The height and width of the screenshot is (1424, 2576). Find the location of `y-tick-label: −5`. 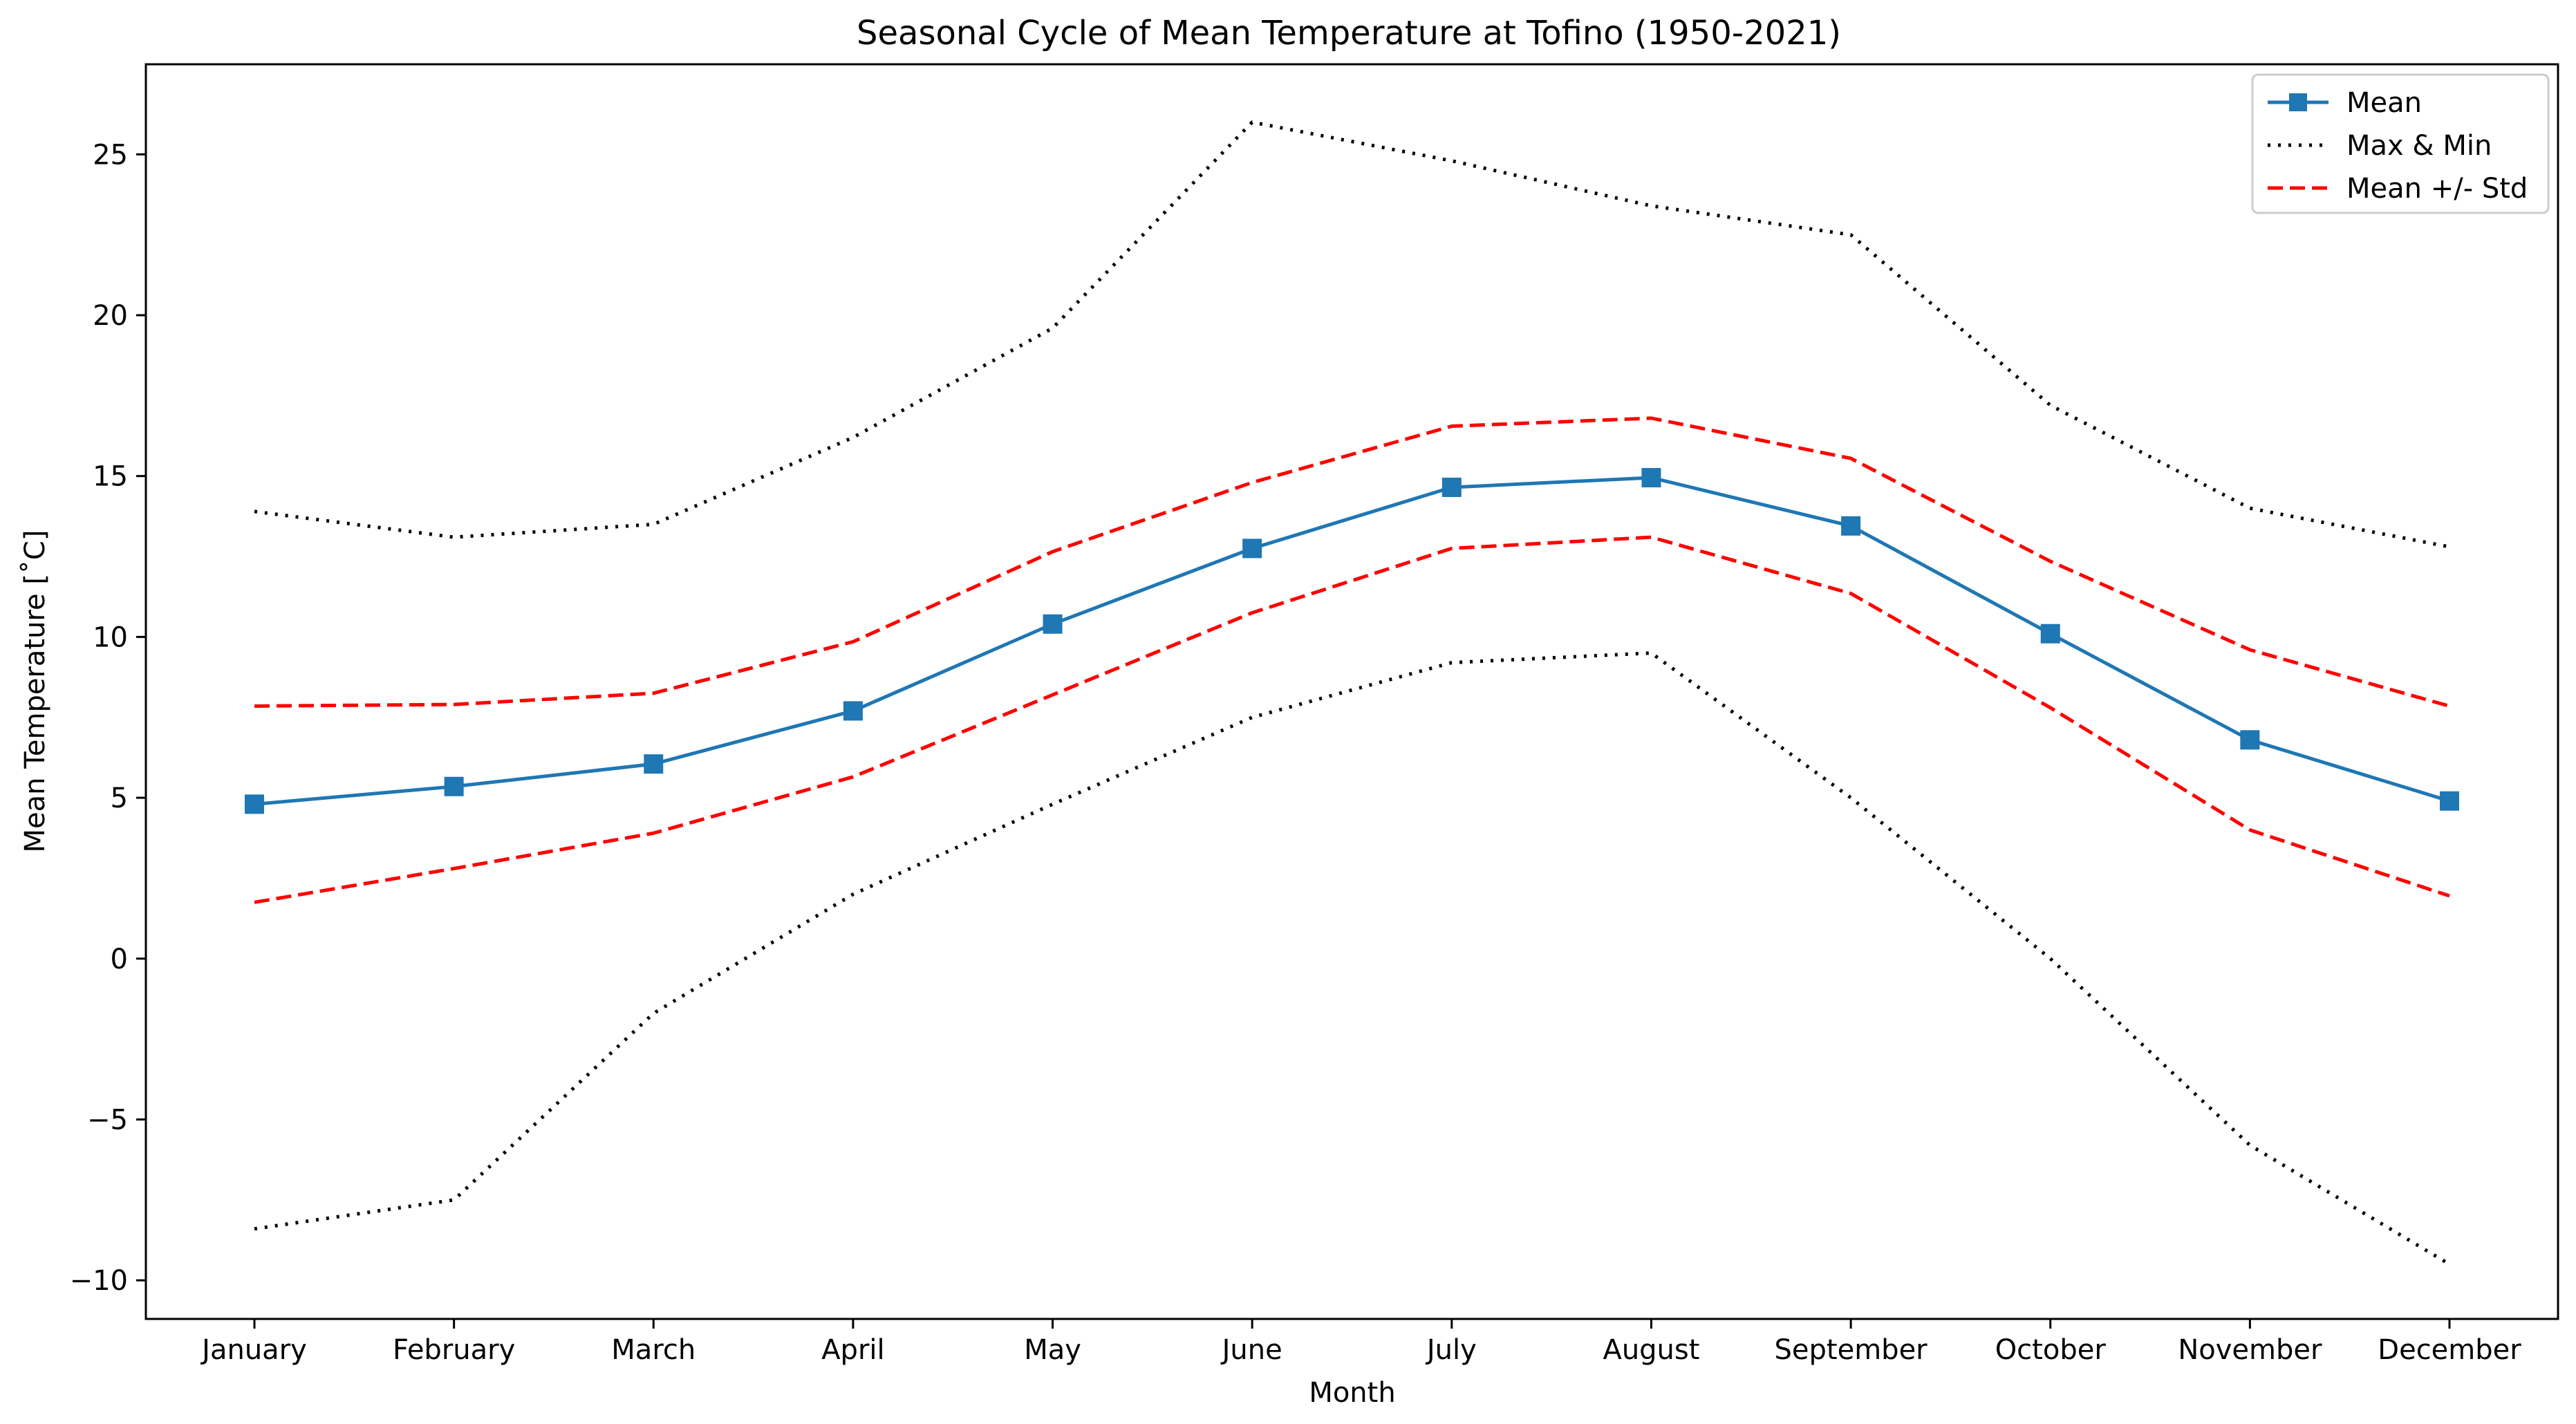

y-tick-label: −5 is located at coordinates (107, 1120).